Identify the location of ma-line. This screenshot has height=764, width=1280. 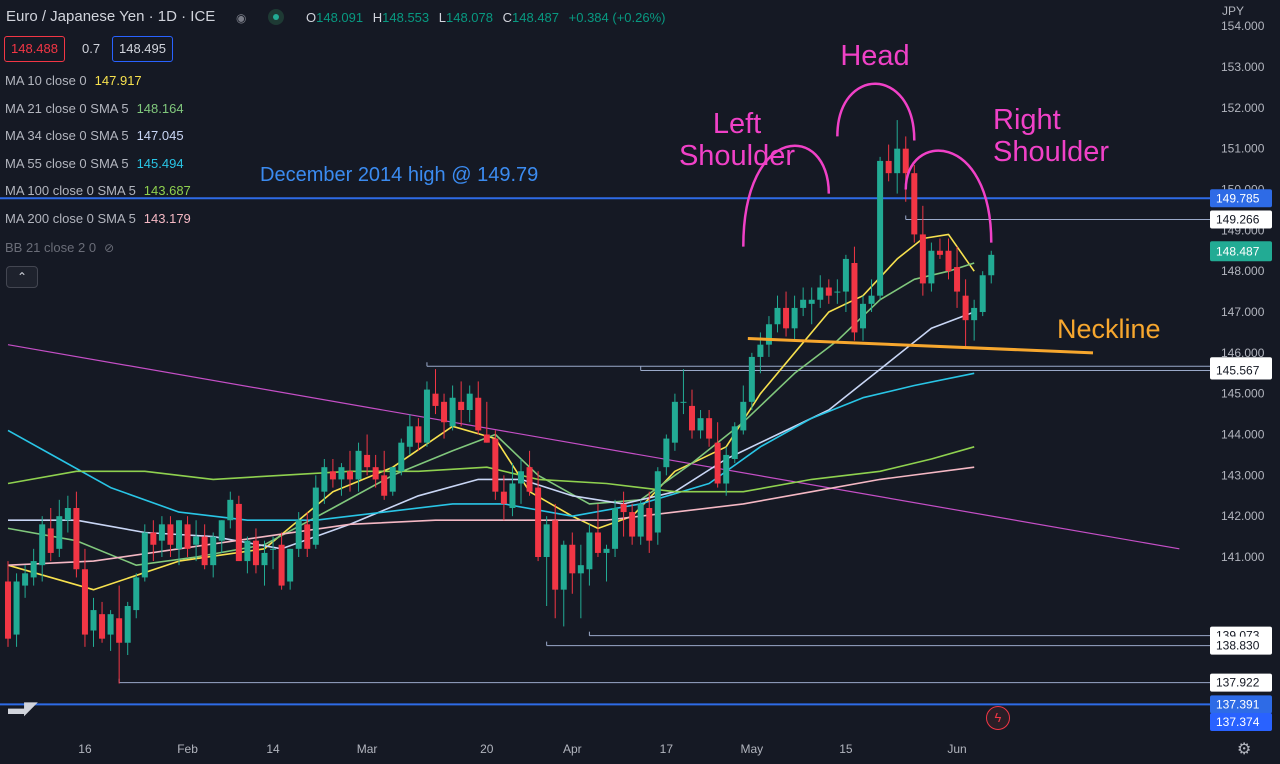
(491, 469).